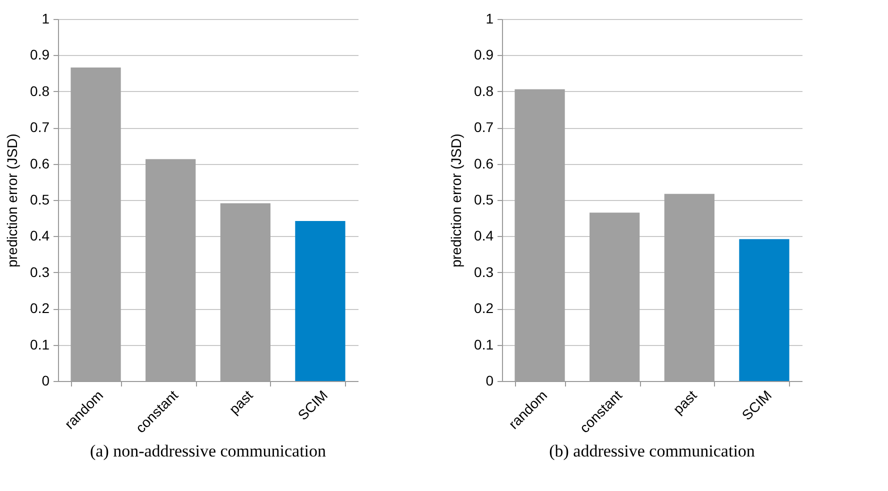 The width and height of the screenshot is (888, 491). What do you see at coordinates (208, 450) in the screenshot?
I see `text: (a) non-addressive communication` at bounding box center [208, 450].